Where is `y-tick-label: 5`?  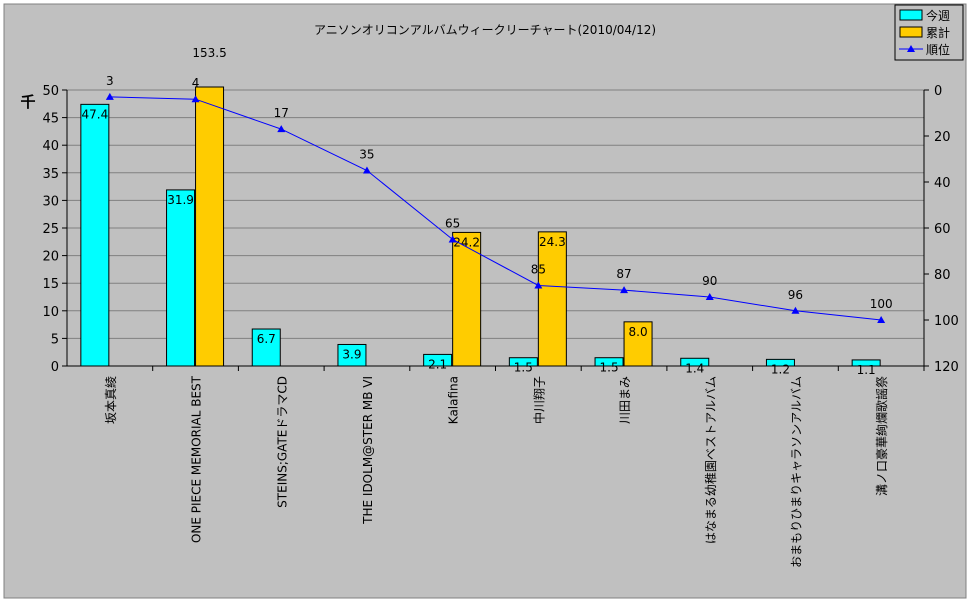 y-tick-label: 5 is located at coordinates (55, 339).